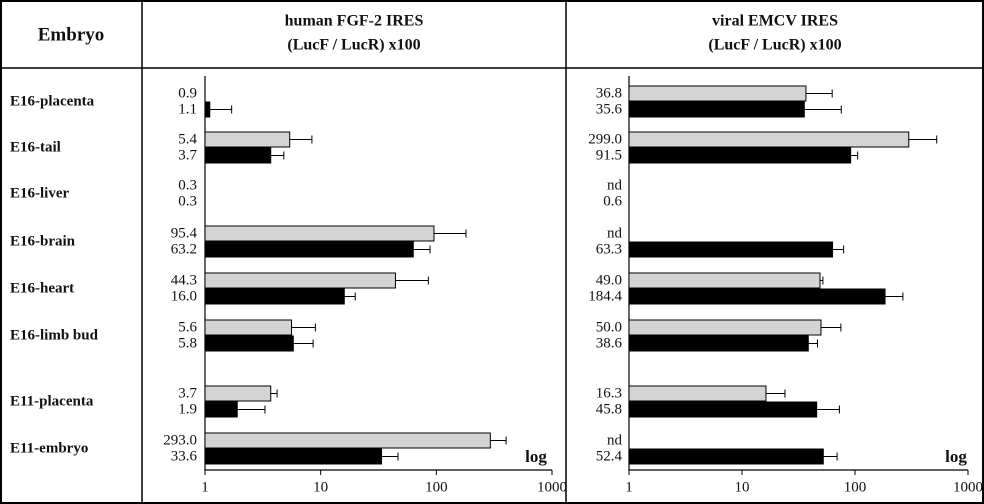  What do you see at coordinates (609, 155) in the screenshot?
I see `value-label: 91.5` at bounding box center [609, 155].